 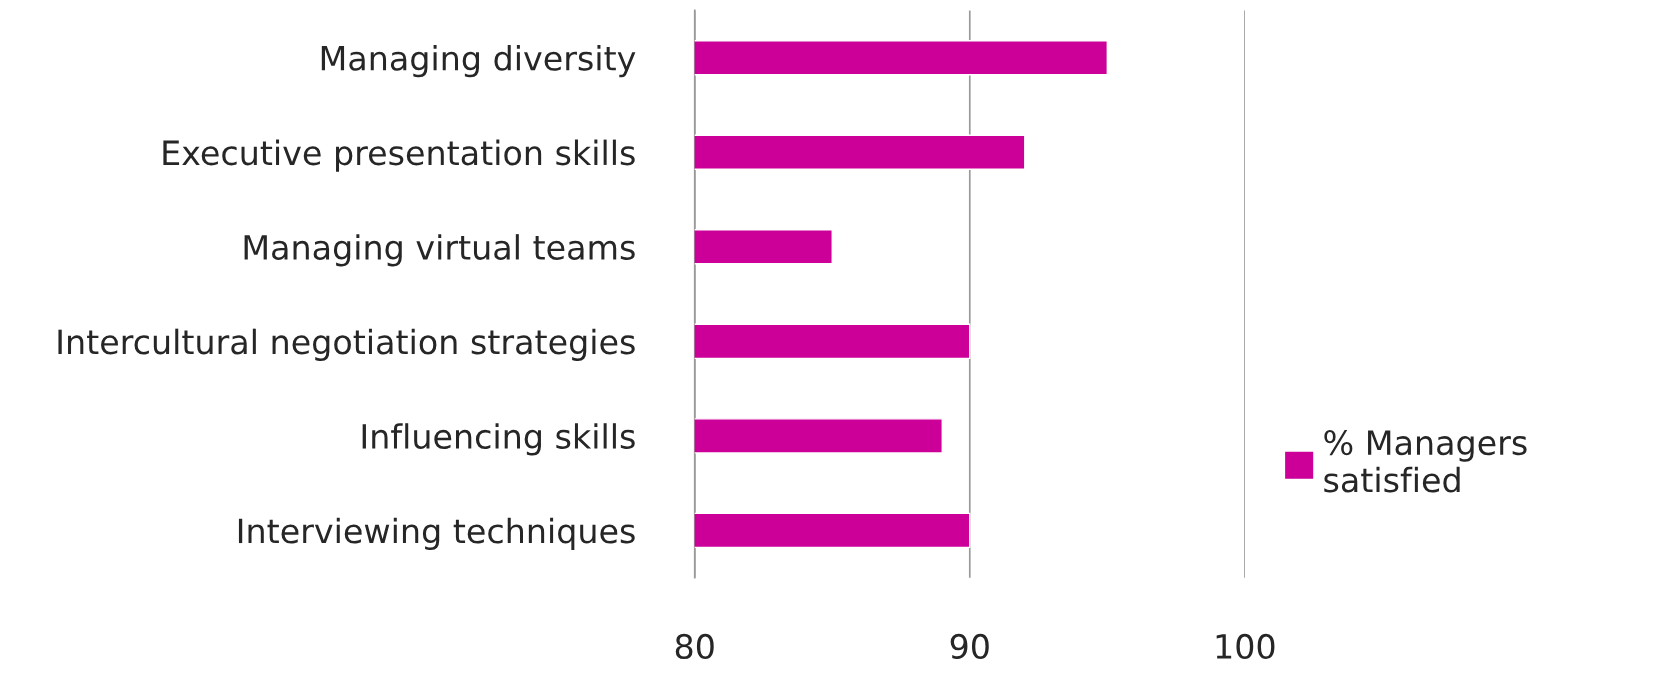 I want to click on x-tick-label: 100, so click(x=1245, y=646).